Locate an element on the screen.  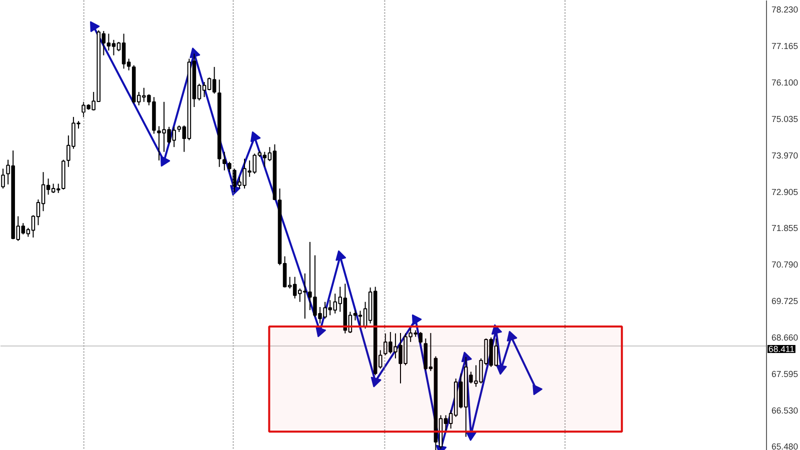
ref-line-label: 68.411 is located at coordinates (781, 349).